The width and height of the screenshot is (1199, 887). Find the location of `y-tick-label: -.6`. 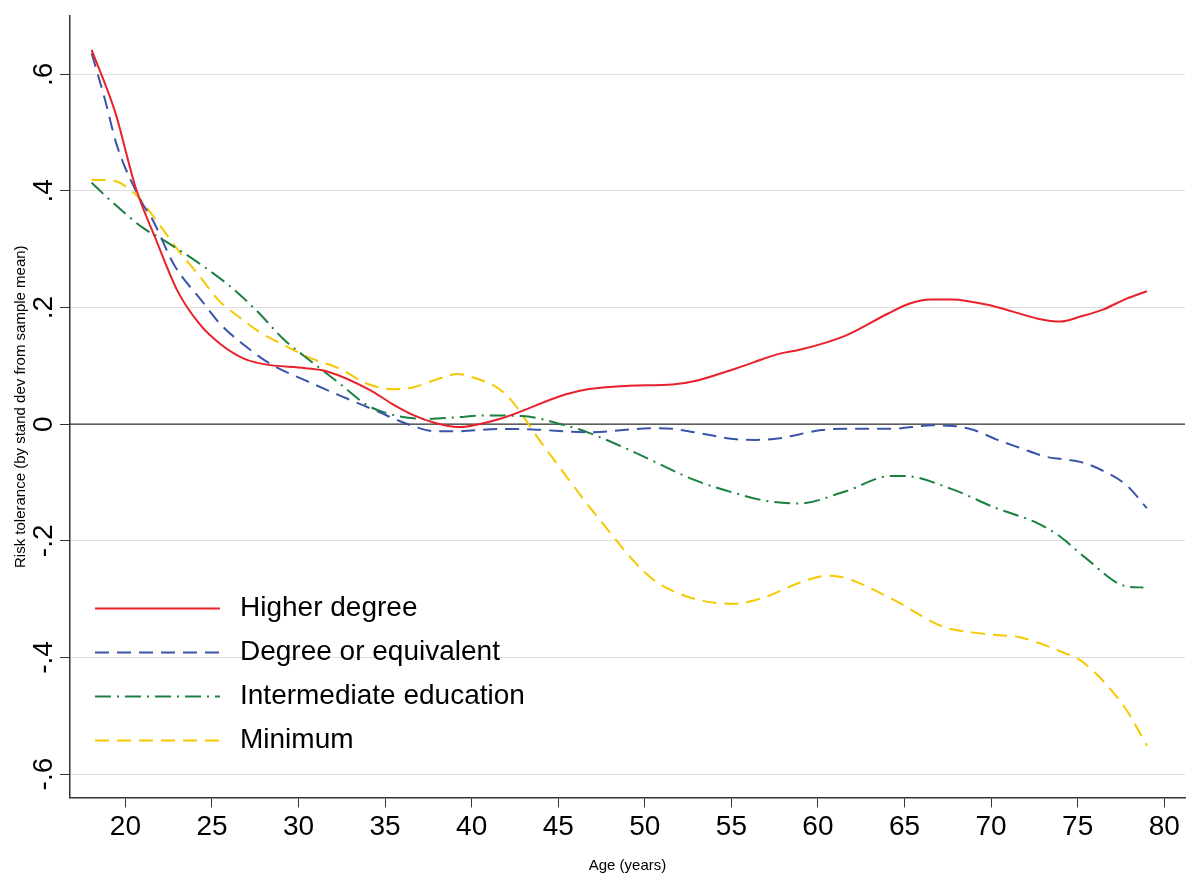

y-tick-label: -.6 is located at coordinates (42, 774).